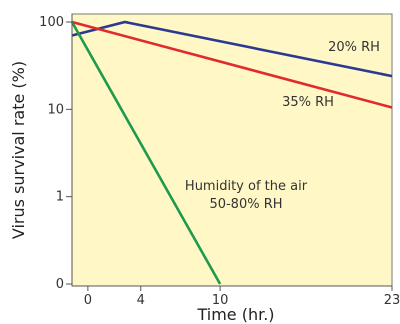 The image size is (400, 324). I want to click on y-tick-label-2: 1, so click(60, 197).